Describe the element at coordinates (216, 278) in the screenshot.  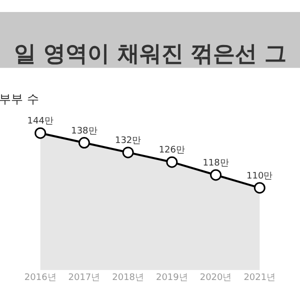
I see `x-tick-label: 2020년` at that location.